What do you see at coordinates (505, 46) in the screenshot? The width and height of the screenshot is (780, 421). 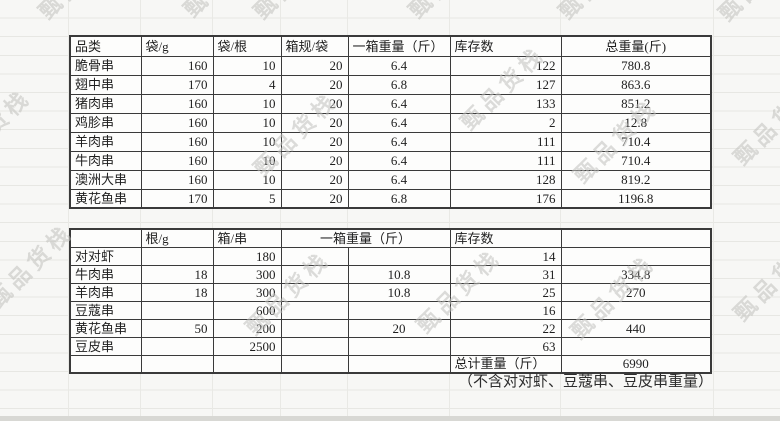 I see `header-cell-stock: 库存数` at bounding box center [505, 46].